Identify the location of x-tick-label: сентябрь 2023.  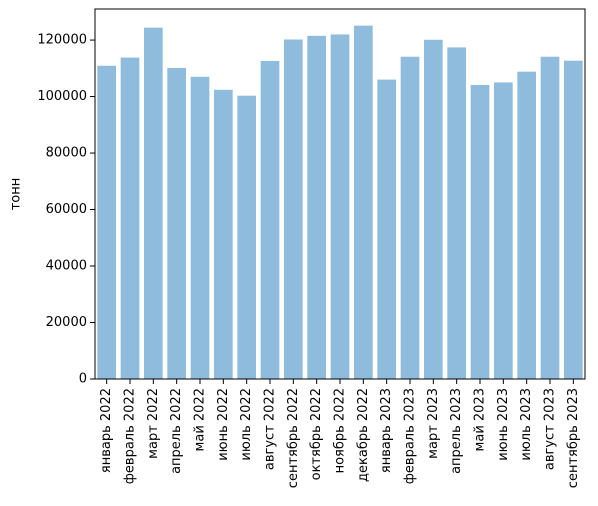
(573, 438).